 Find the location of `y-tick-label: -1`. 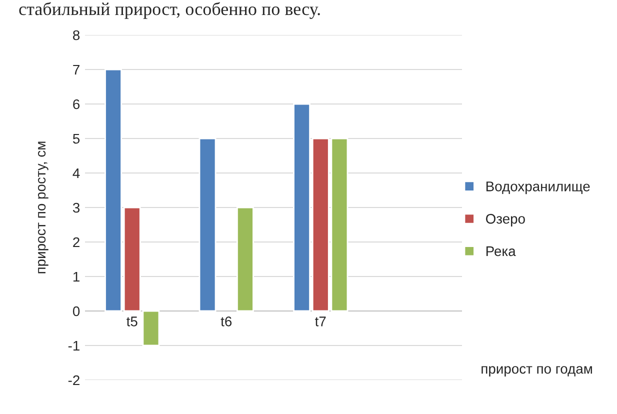

y-tick-label: -1 is located at coordinates (74, 345).